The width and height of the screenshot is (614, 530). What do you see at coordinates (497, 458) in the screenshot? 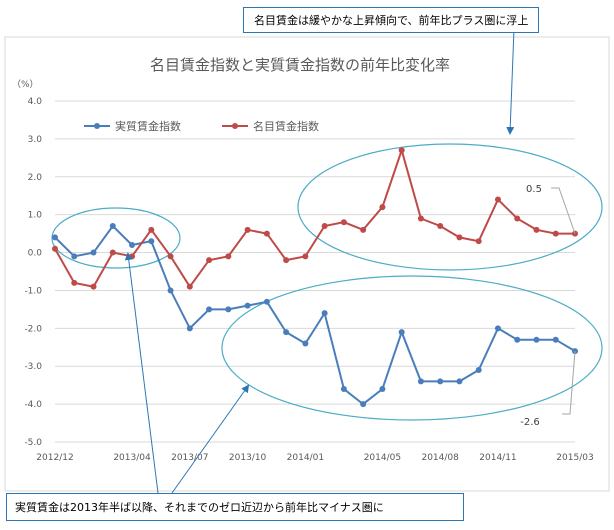
I see `x-tick-label: 2014/11` at bounding box center [497, 458].